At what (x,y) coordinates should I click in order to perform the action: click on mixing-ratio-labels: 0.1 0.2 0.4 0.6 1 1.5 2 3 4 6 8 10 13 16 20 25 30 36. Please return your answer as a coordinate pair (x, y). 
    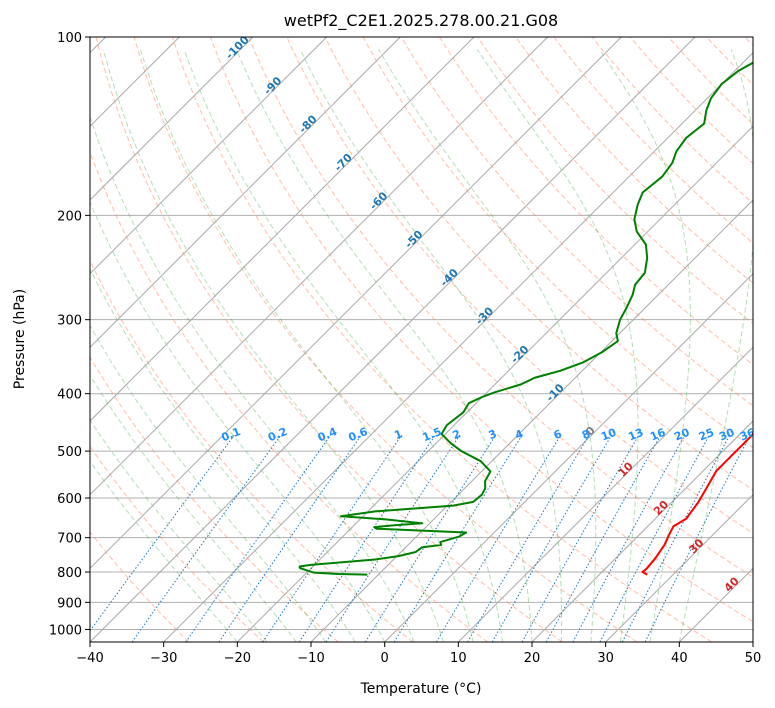
    Looking at the image, I should click on (488, 435).